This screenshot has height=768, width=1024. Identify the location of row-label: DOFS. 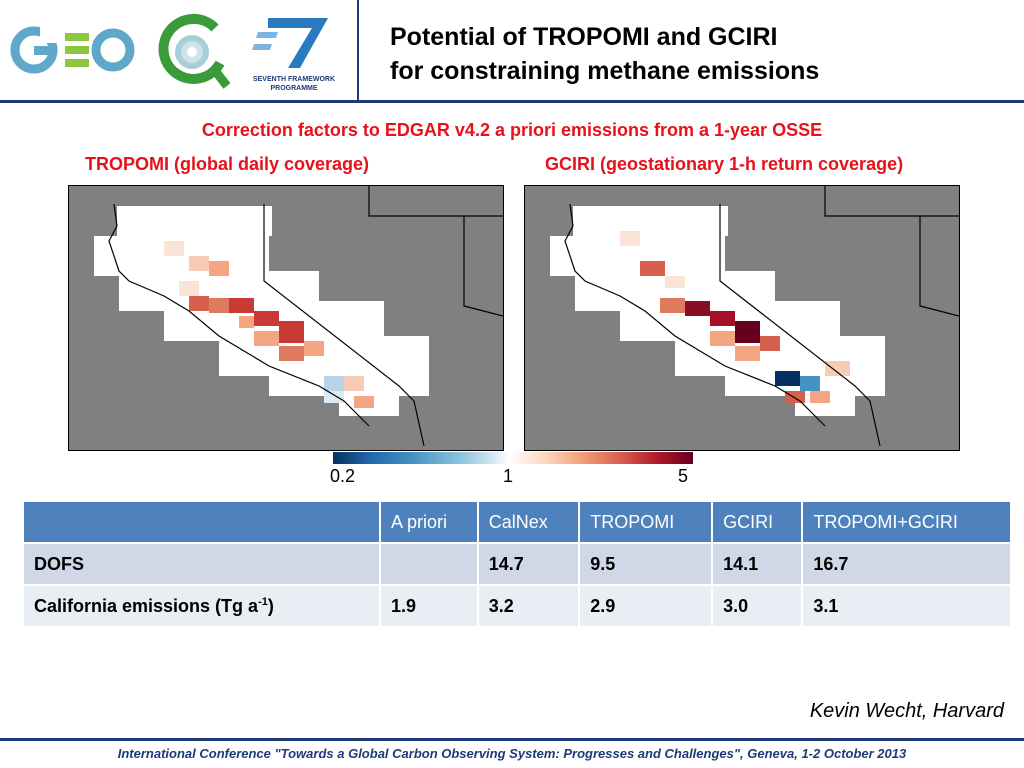
(201, 564).